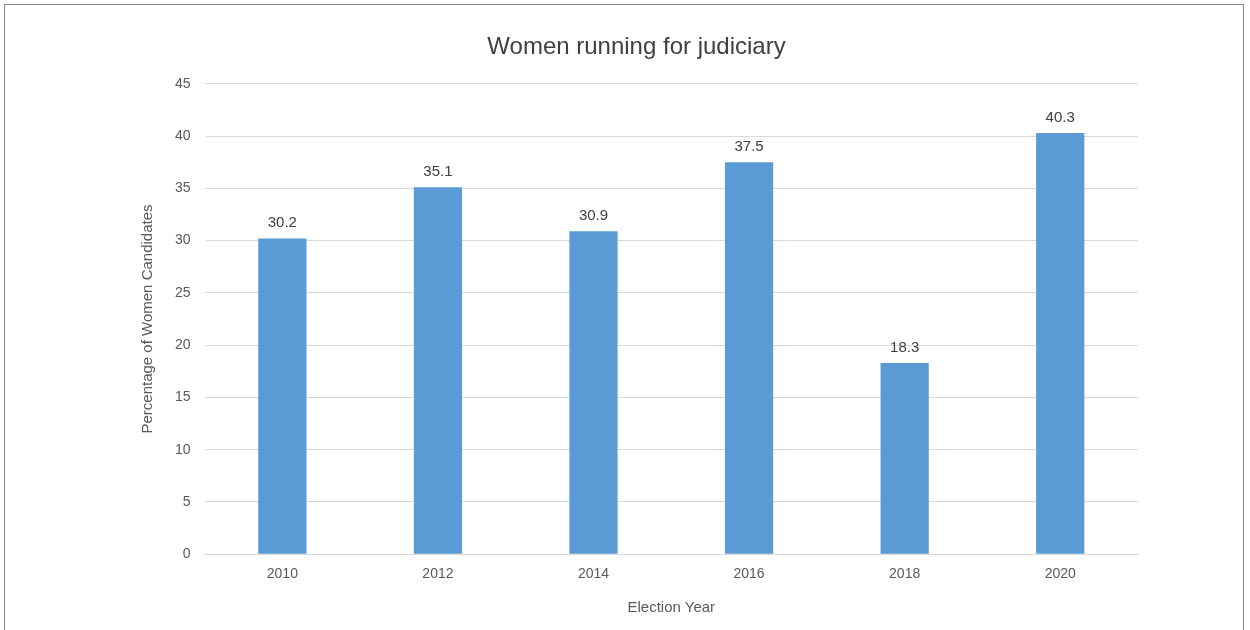 This screenshot has height=630, width=1250. Describe the element at coordinates (182, 239) in the screenshot. I see `y-tick-label: 30` at that location.